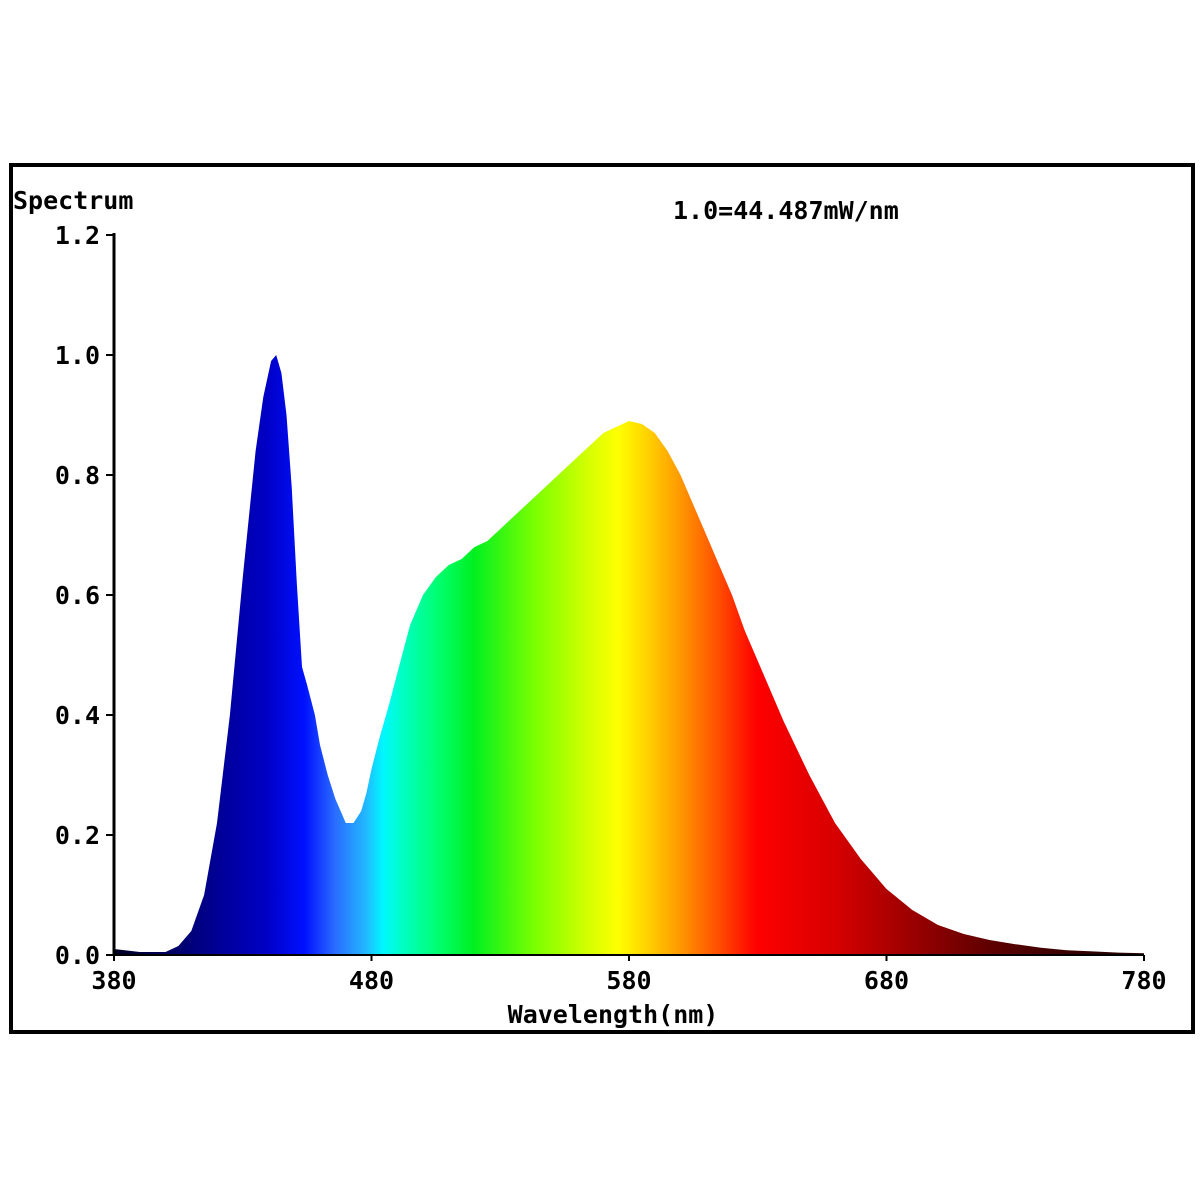 The image size is (1200, 1200). Describe the element at coordinates (77, 475) in the screenshot. I see `y-tick-label: 0.8` at that location.